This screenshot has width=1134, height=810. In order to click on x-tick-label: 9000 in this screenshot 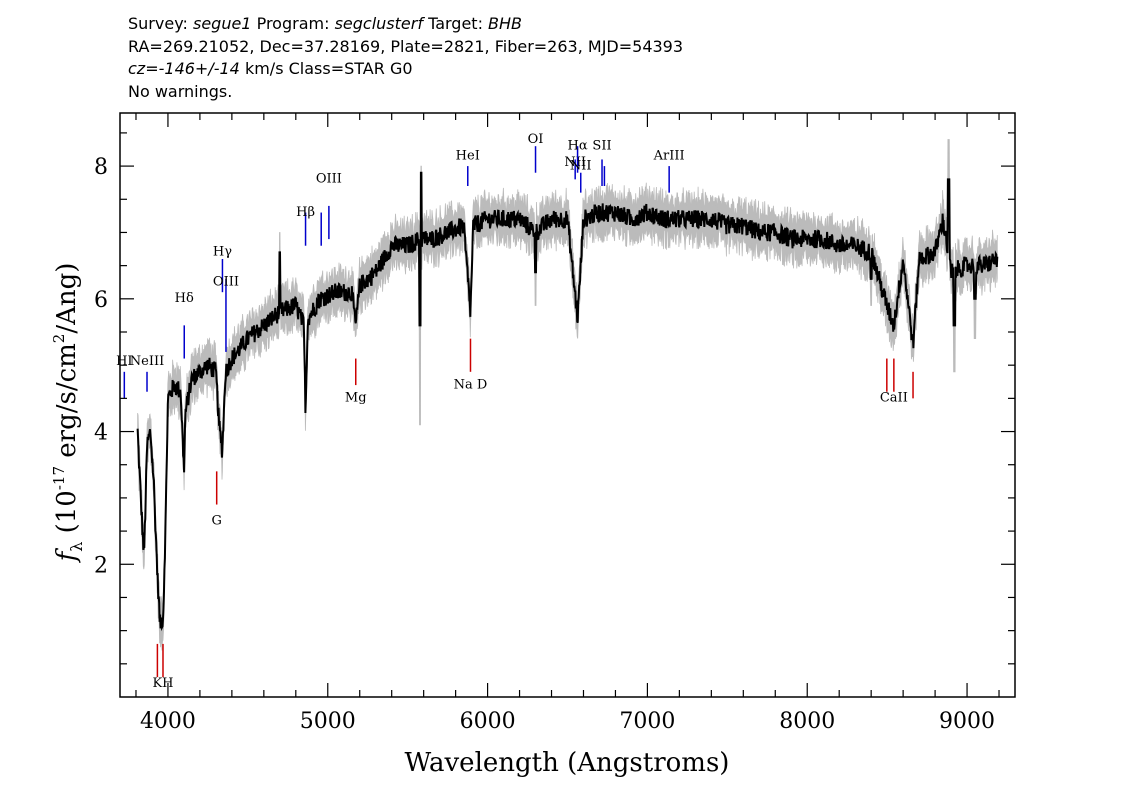, I will do `click(967, 721)`.